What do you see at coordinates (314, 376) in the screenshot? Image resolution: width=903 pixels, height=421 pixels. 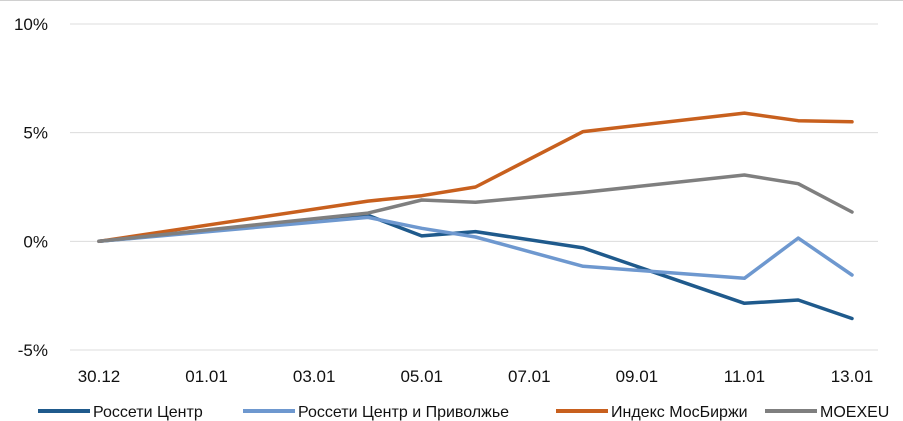 I see `x-tick-label: 03.01` at bounding box center [314, 376].